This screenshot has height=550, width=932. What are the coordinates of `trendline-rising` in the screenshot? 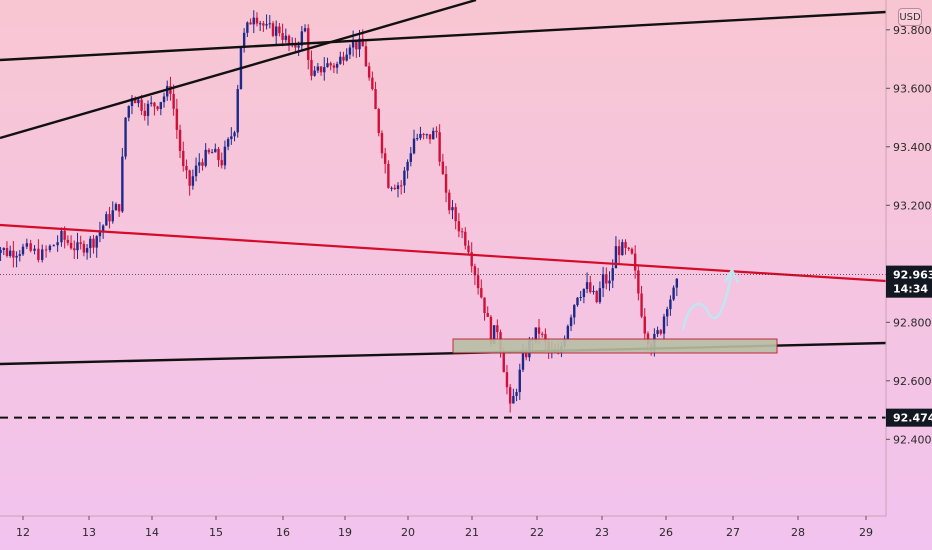 It's located at (238, 70).